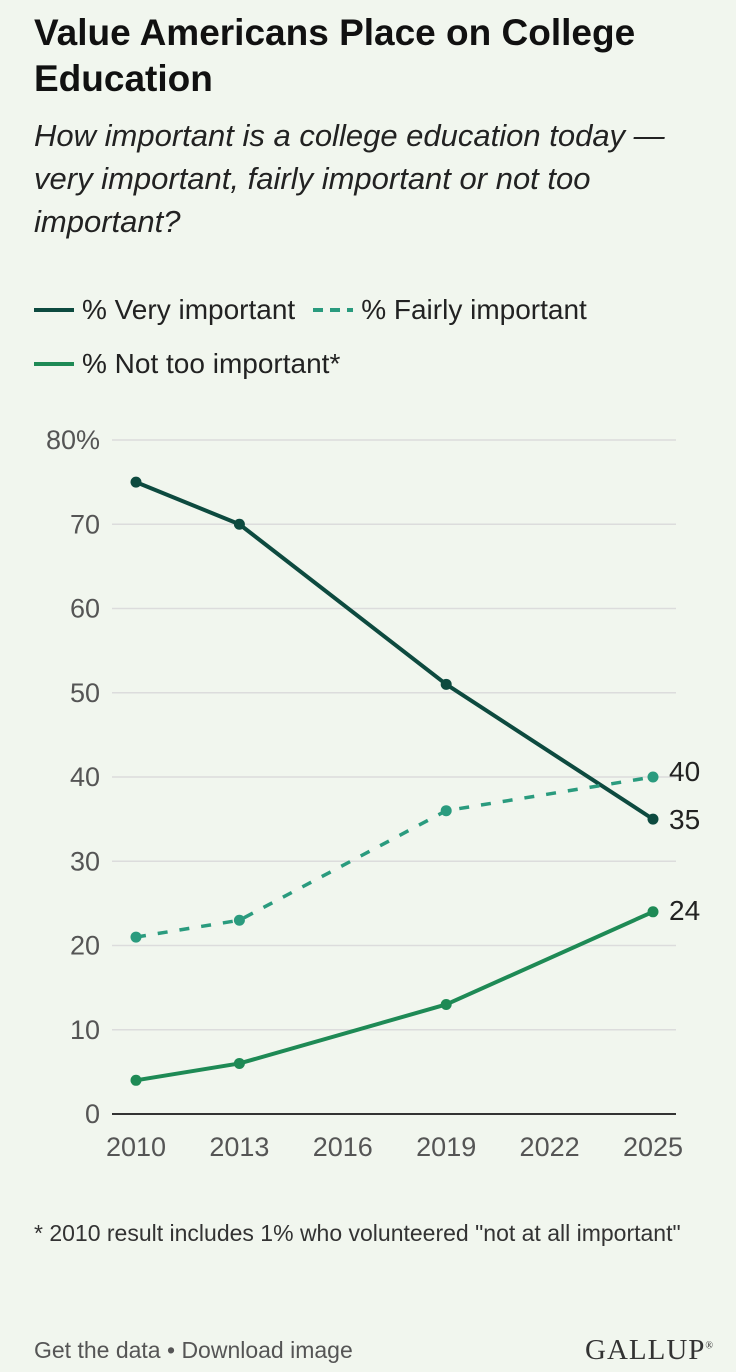 The width and height of the screenshot is (736, 1372). I want to click on x-tick-label: 2019, so click(446, 1147).